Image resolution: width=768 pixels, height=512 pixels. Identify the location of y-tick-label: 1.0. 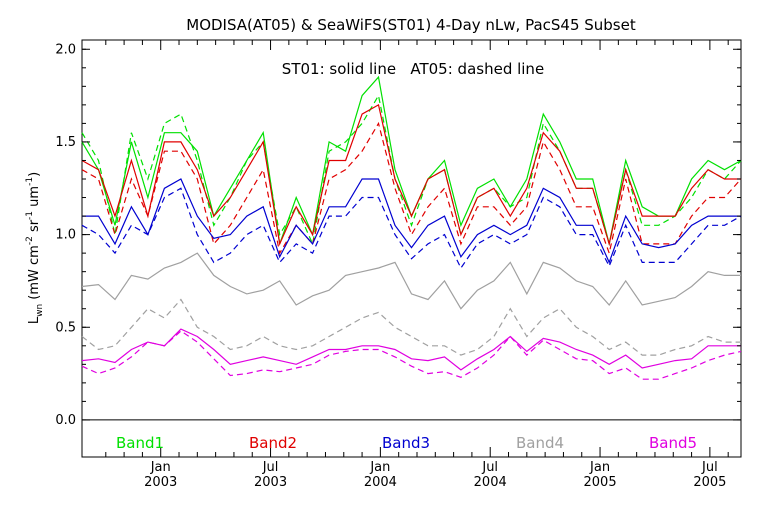
(65, 235).